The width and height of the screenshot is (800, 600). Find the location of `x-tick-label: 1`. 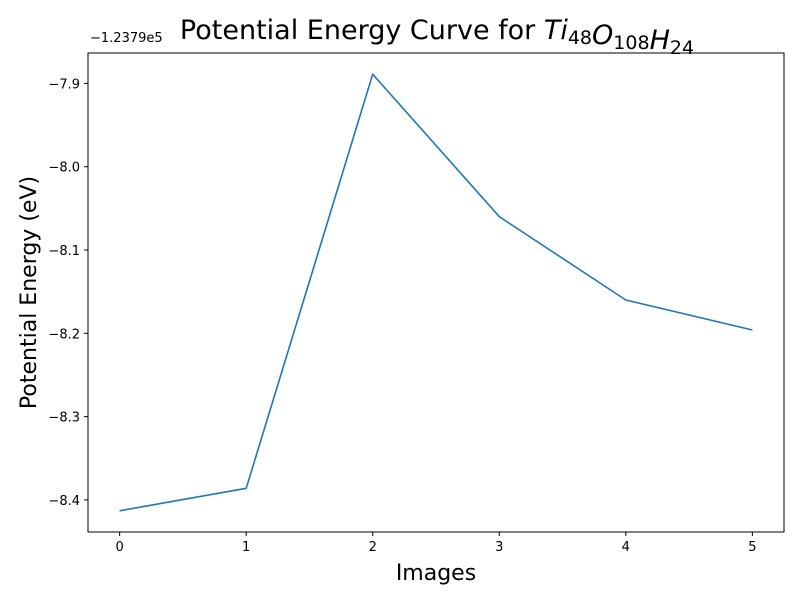

x-tick-label: 1 is located at coordinates (246, 547).